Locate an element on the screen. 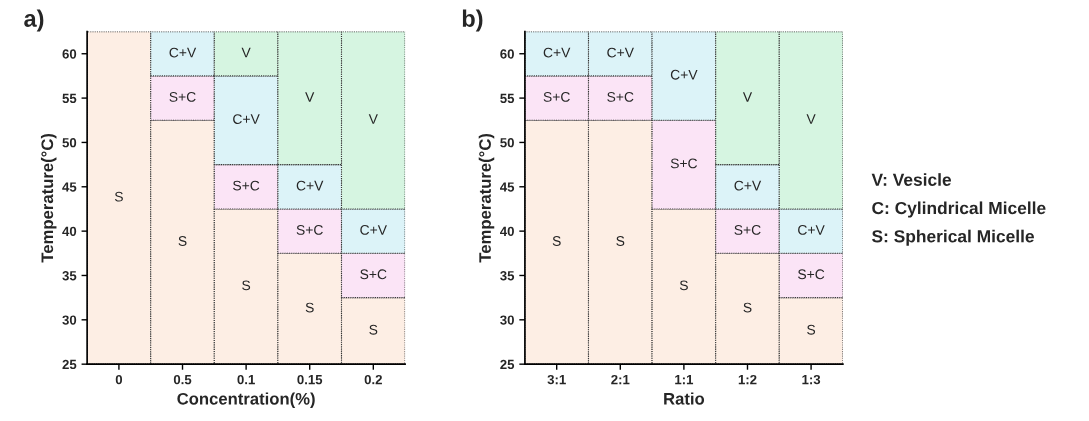 The height and width of the screenshot is (421, 1089). text: S: Spherical Micelle is located at coordinates (953, 237).